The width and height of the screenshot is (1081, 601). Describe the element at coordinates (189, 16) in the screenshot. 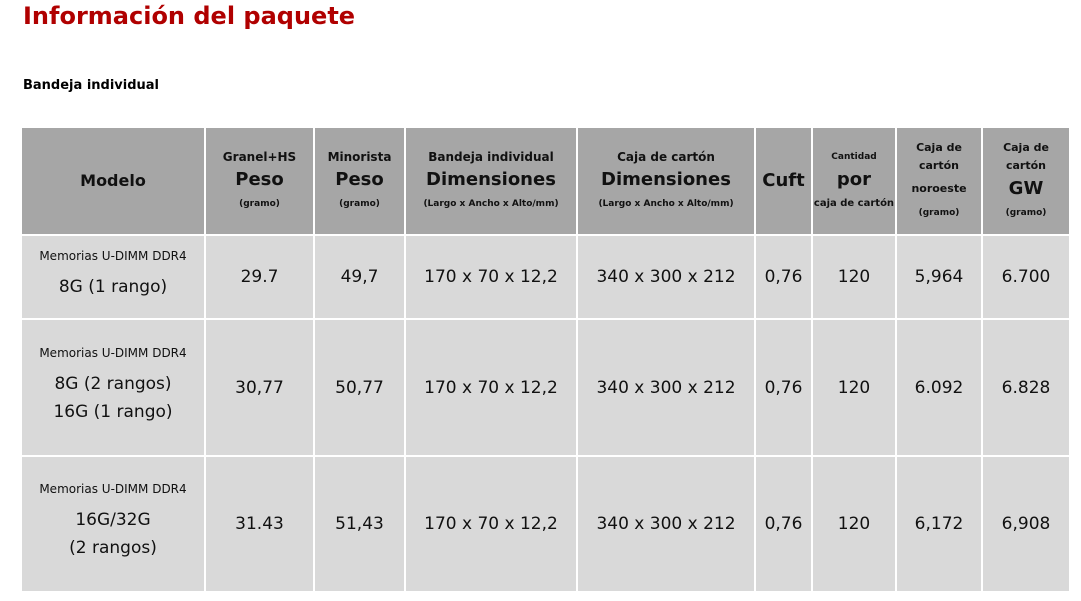

I see `page-title: Información del paquete` at that location.